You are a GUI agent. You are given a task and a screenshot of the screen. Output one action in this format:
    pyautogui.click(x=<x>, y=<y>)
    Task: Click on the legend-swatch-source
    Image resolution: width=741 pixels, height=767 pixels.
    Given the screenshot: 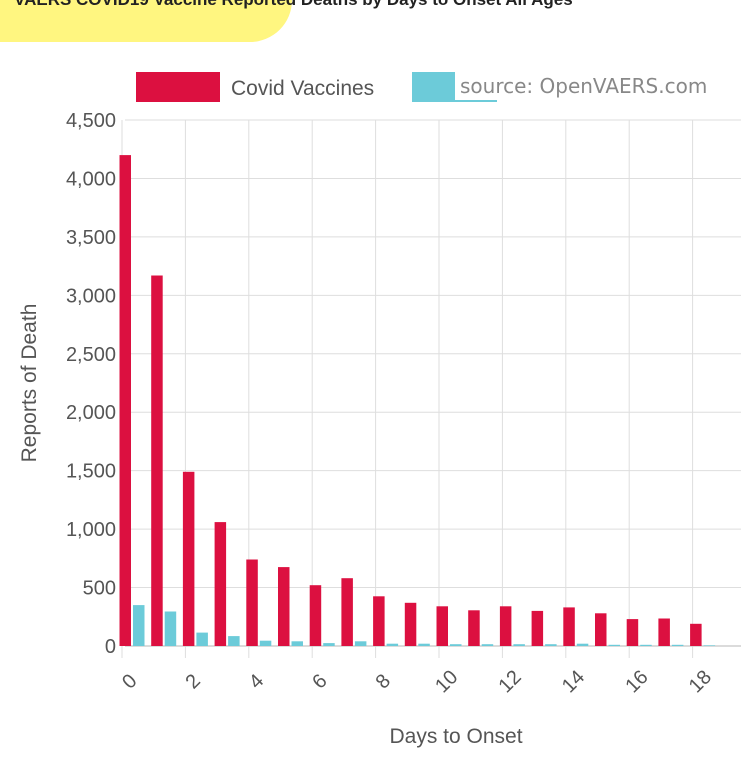 What is the action you would take?
    pyautogui.click(x=433, y=87)
    